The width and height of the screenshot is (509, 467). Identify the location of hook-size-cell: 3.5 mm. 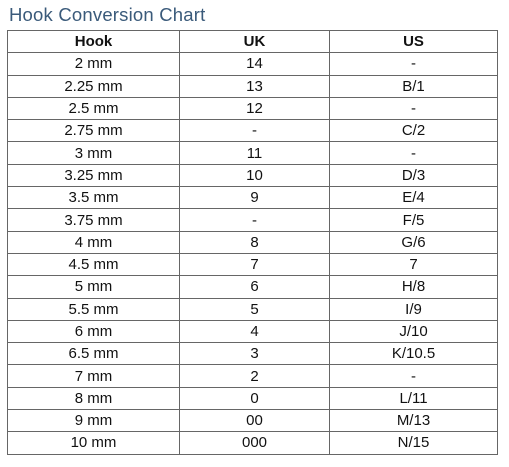
(93, 198).